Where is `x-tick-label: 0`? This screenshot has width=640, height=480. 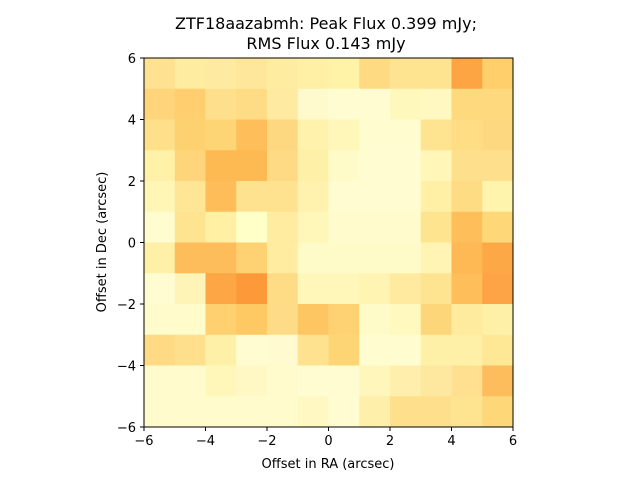 x-tick-label: 0 is located at coordinates (328, 441).